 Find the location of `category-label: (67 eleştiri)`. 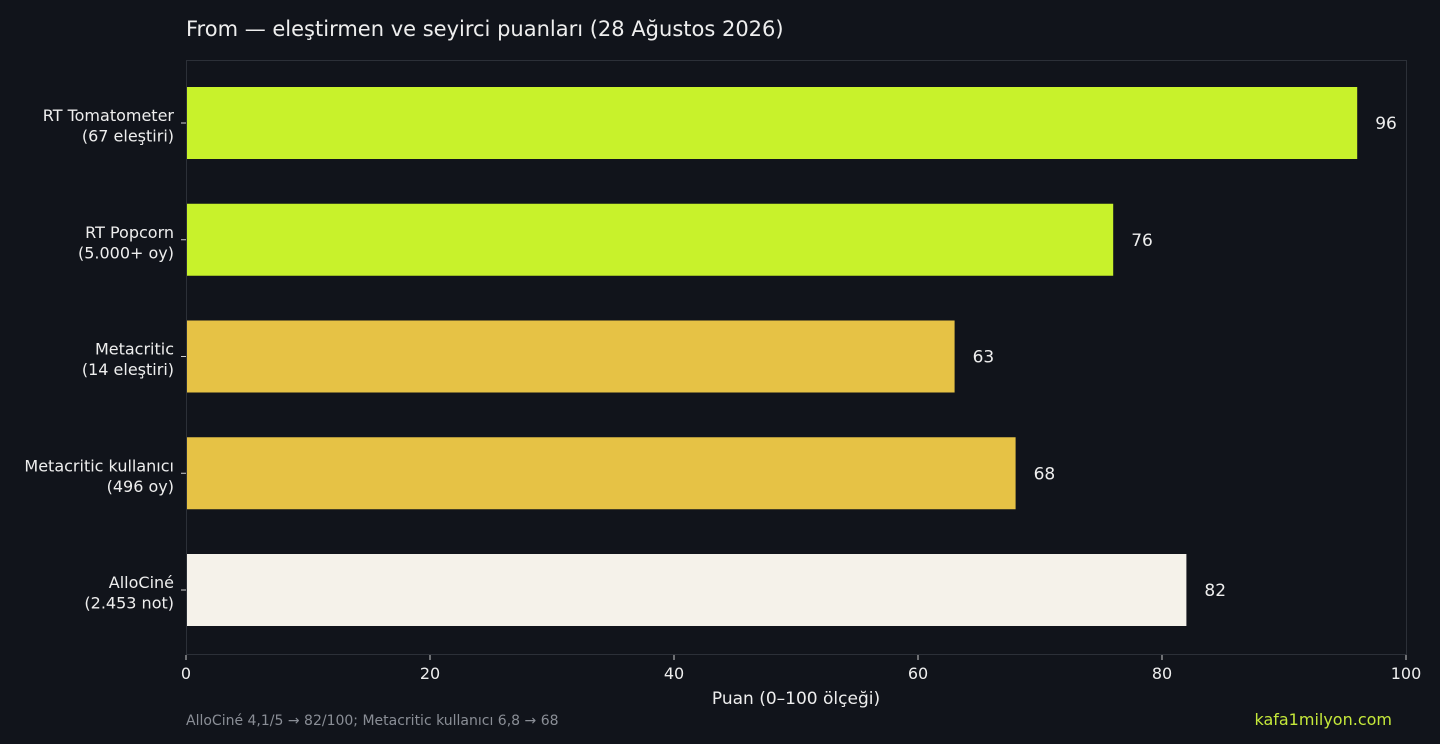

category-label: (67 eleştiri) is located at coordinates (128, 136).